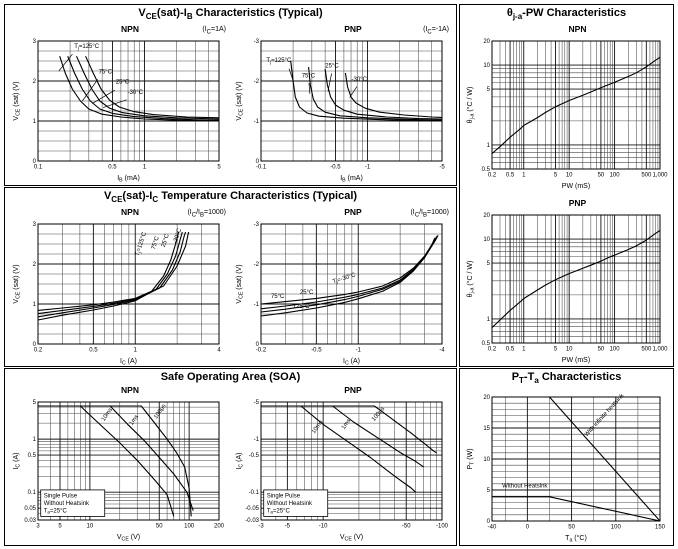 Image resolution: width=678 pixels, height=549 pixels. I want to click on svg-text: -30°C, so click(178, 235).